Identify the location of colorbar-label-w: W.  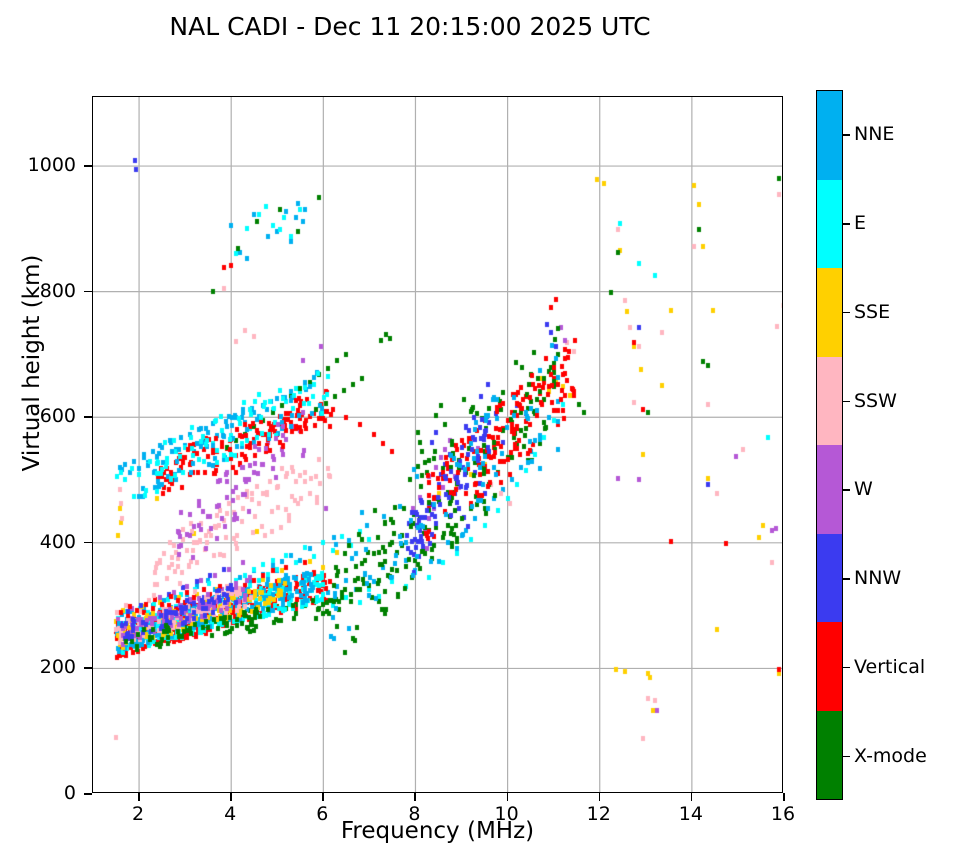
(863, 489).